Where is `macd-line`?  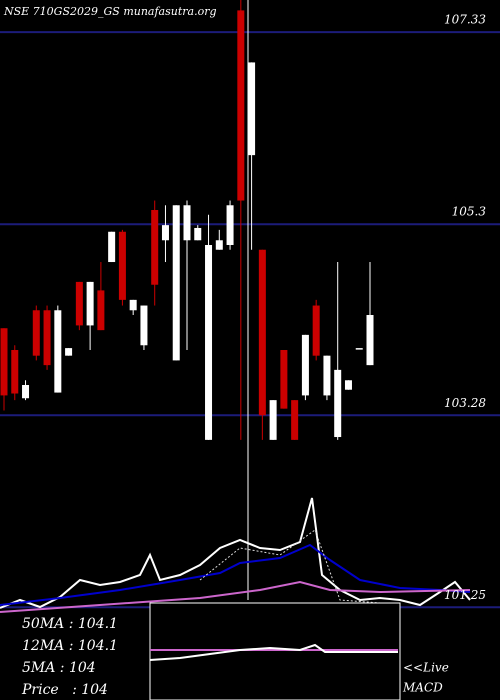
macd-line is located at coordinates (273, 652).